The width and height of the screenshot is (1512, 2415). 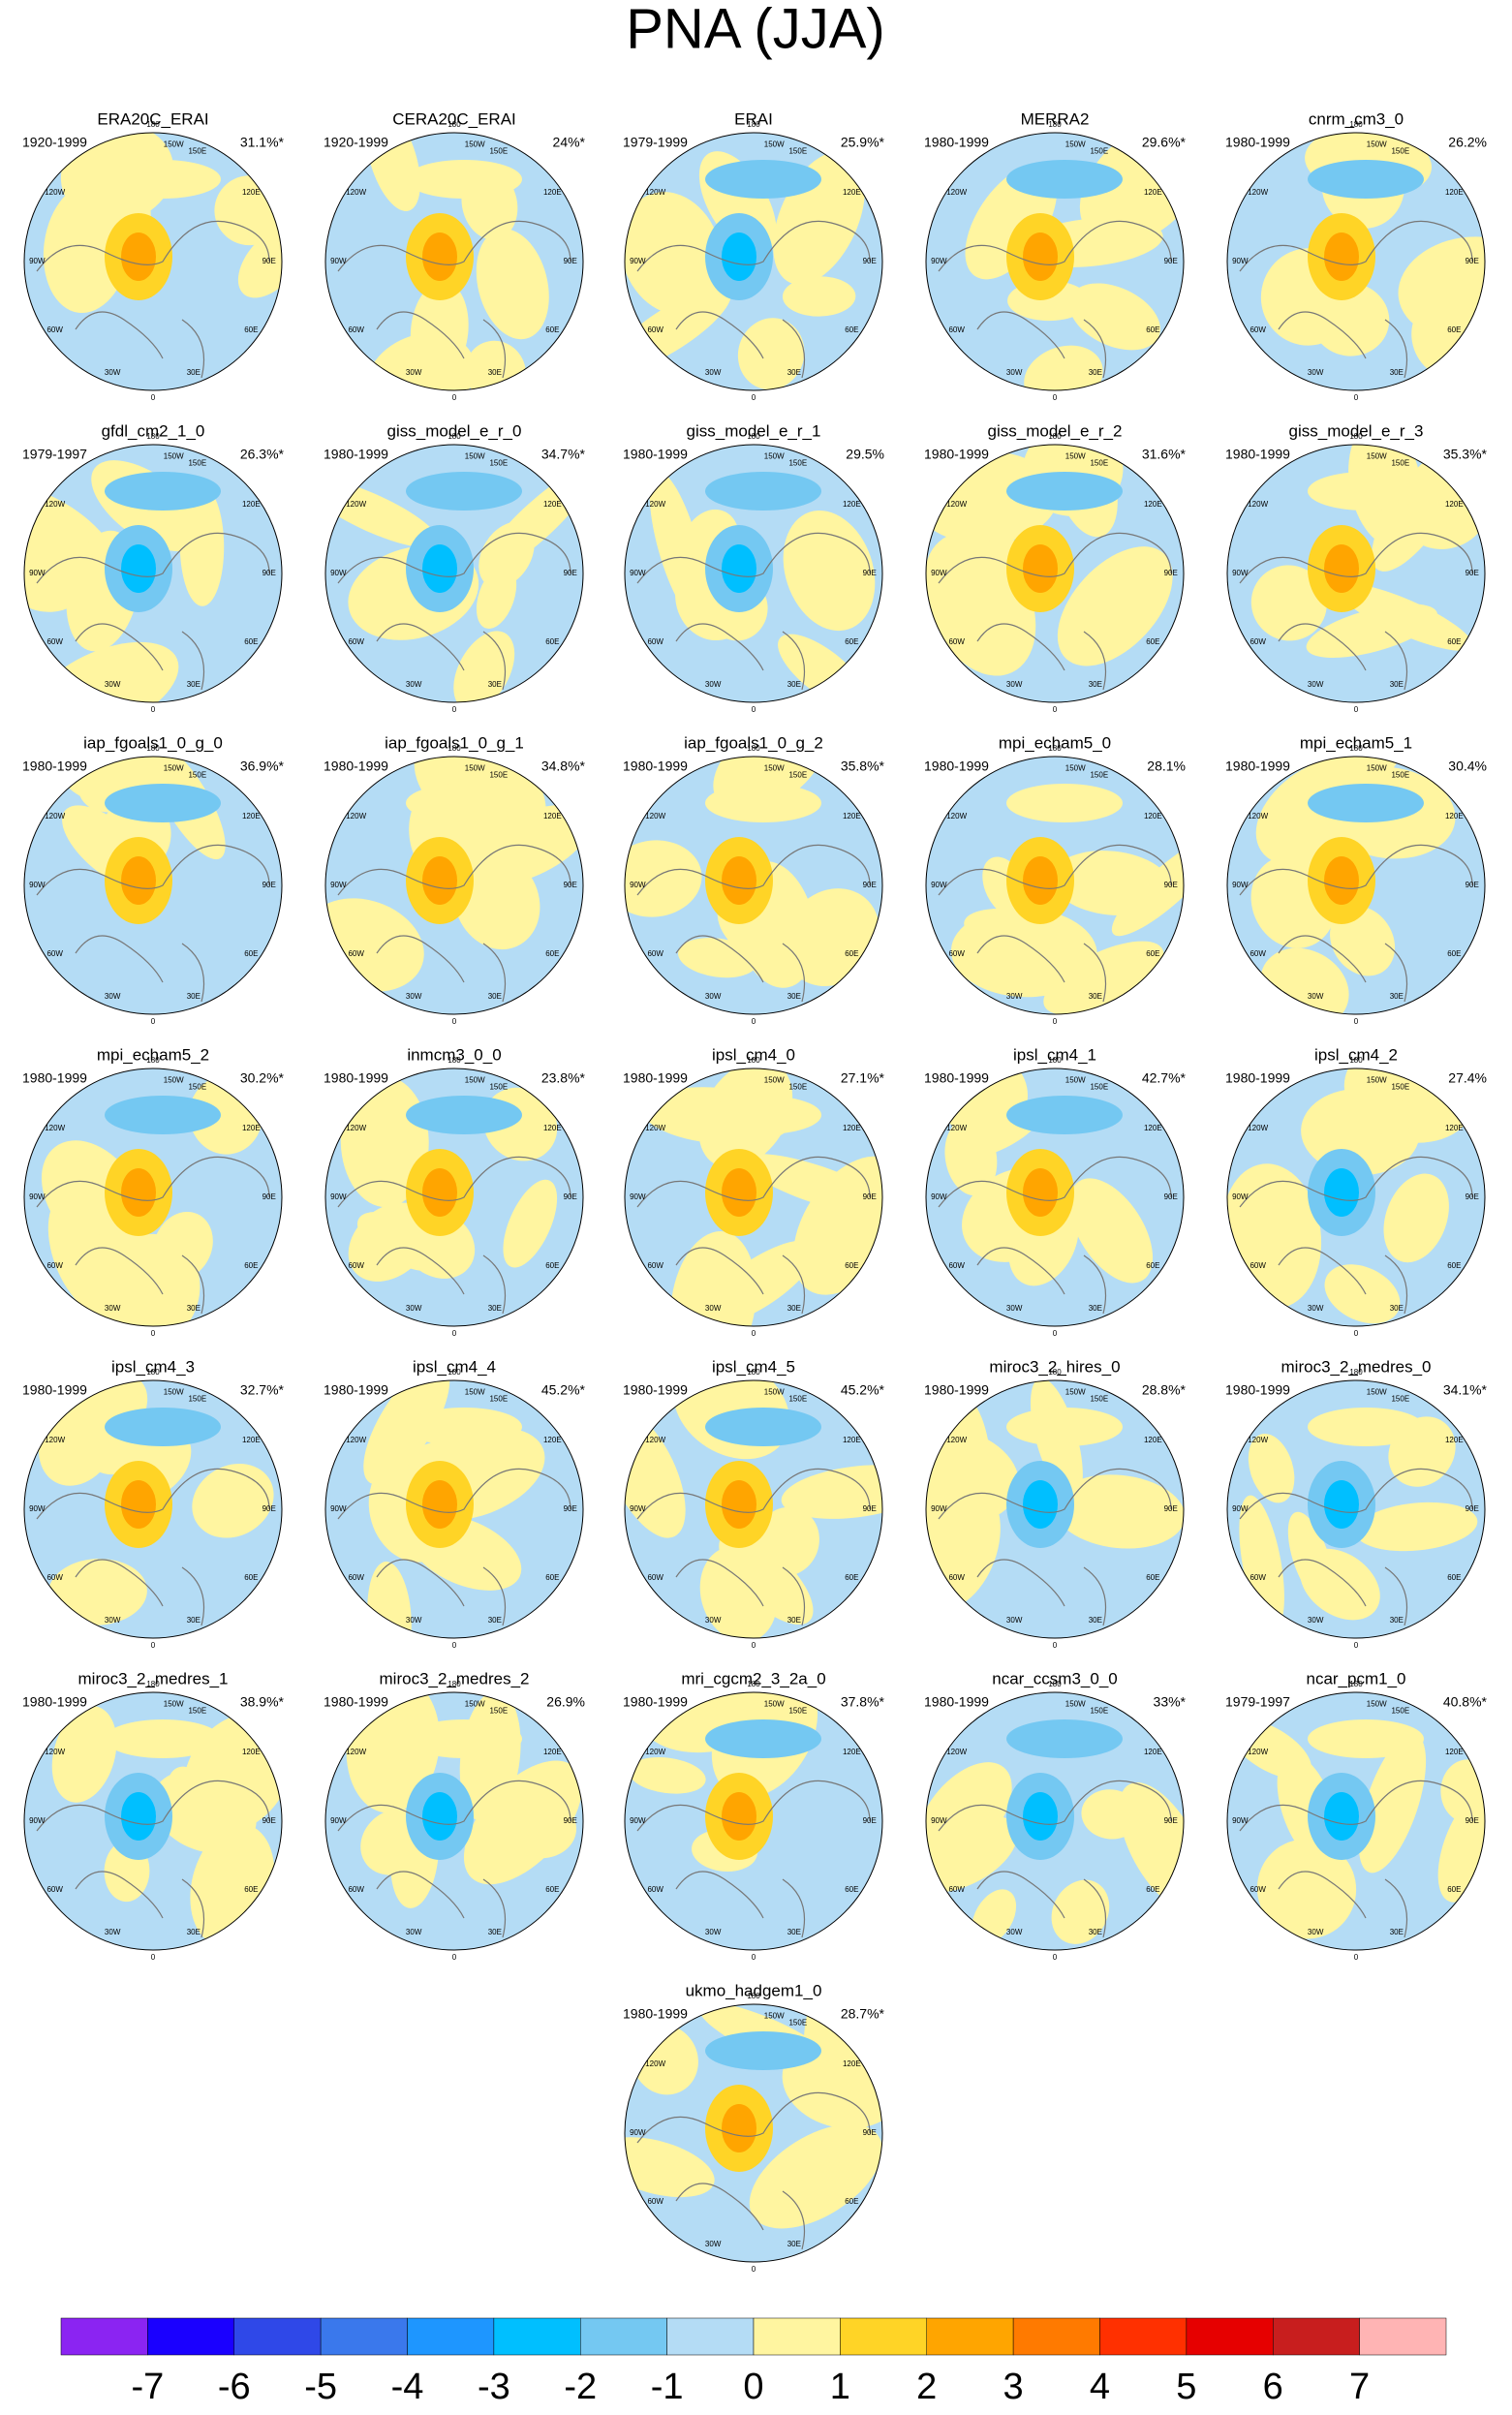 I want to click on panel-title: inmcm3_0_0, so click(x=454, y=1054).